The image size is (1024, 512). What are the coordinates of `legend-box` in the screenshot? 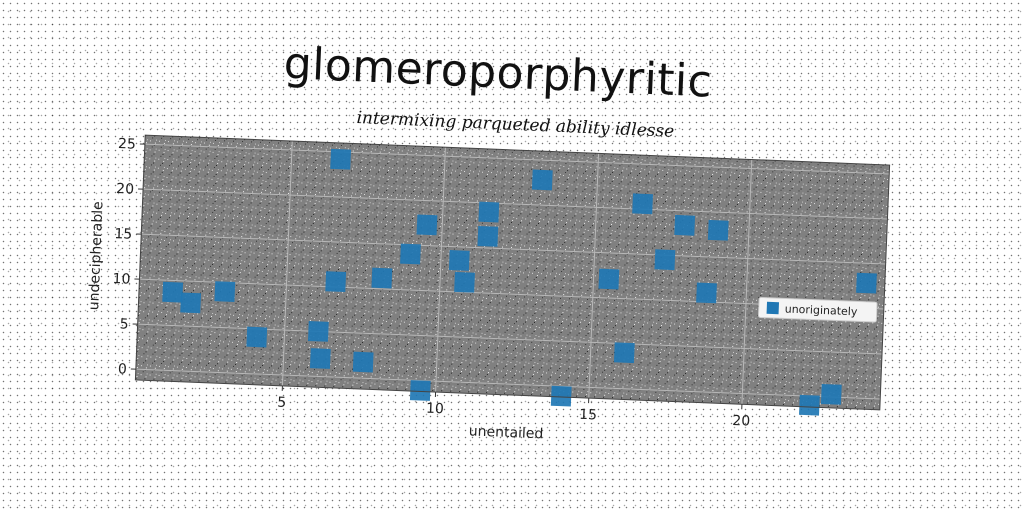 It's located at (817, 309).